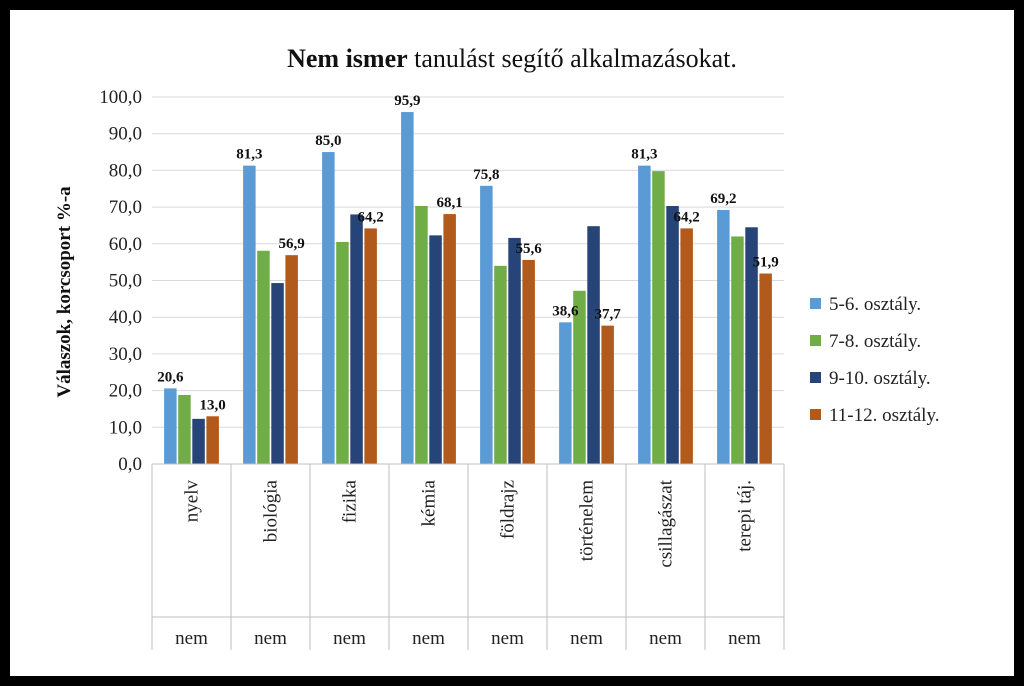 The image size is (1024, 686). What do you see at coordinates (875, 304) in the screenshot?
I see `legend-label: 5-6. osztály.` at bounding box center [875, 304].